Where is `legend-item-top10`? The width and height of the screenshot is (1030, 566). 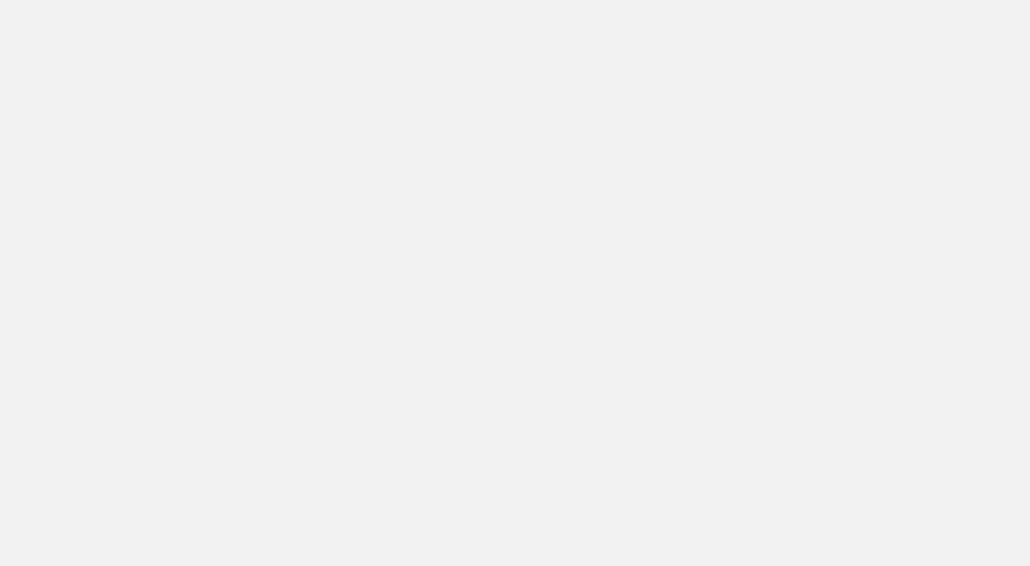 legend-item-top10 is located at coordinates (116, 500).